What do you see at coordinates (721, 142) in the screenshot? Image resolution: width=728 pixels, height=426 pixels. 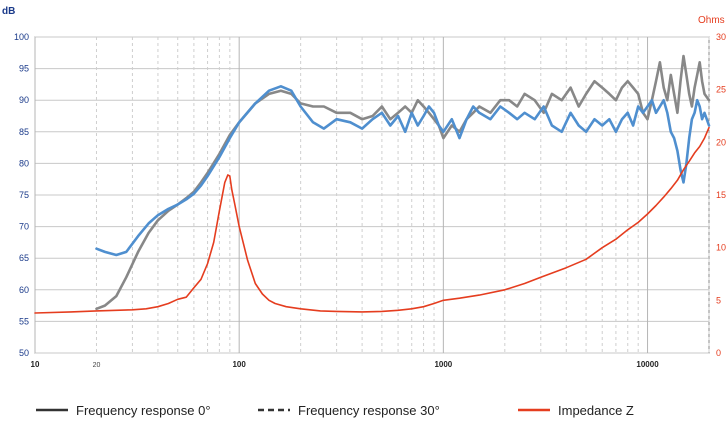 I see `y-right-tick-label: 20` at bounding box center [721, 142].